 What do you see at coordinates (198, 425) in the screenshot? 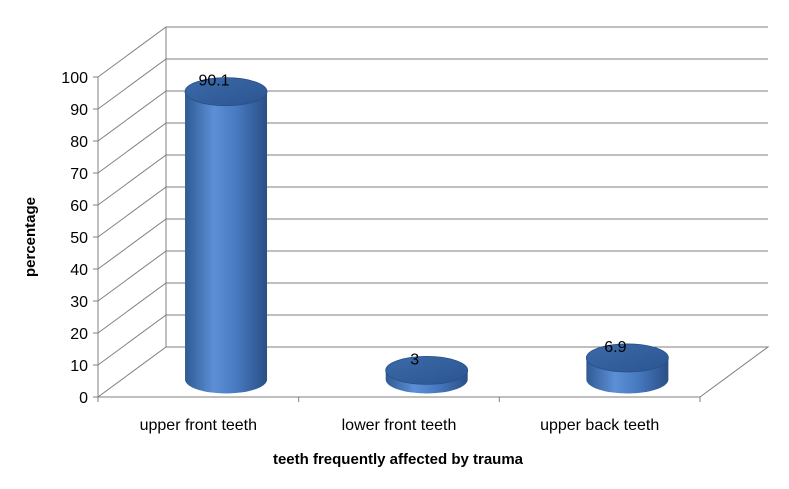
I see `x-category-label: upper front teeth` at bounding box center [198, 425].